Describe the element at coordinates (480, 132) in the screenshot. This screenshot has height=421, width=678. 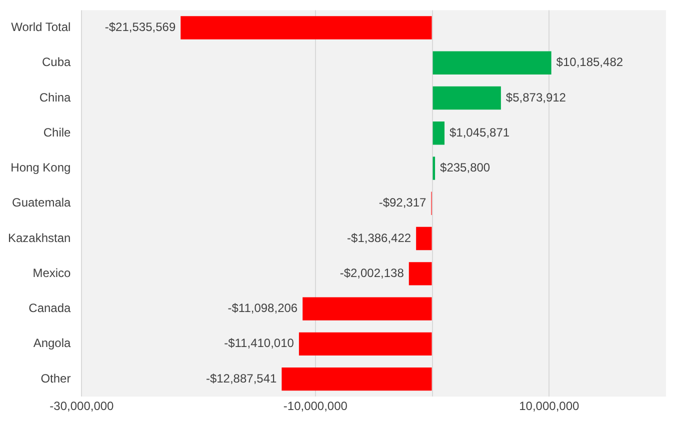
I see `data-label: $1,045,871` at that location.